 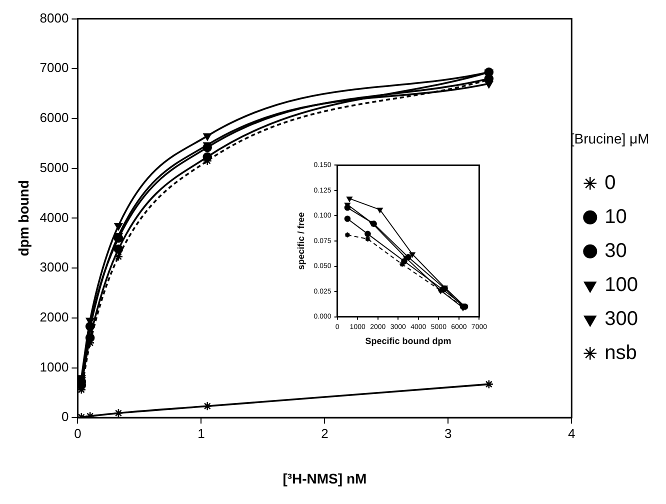 What do you see at coordinates (78, 433) in the screenshot?
I see `x-tick-label: 0` at bounding box center [78, 433].